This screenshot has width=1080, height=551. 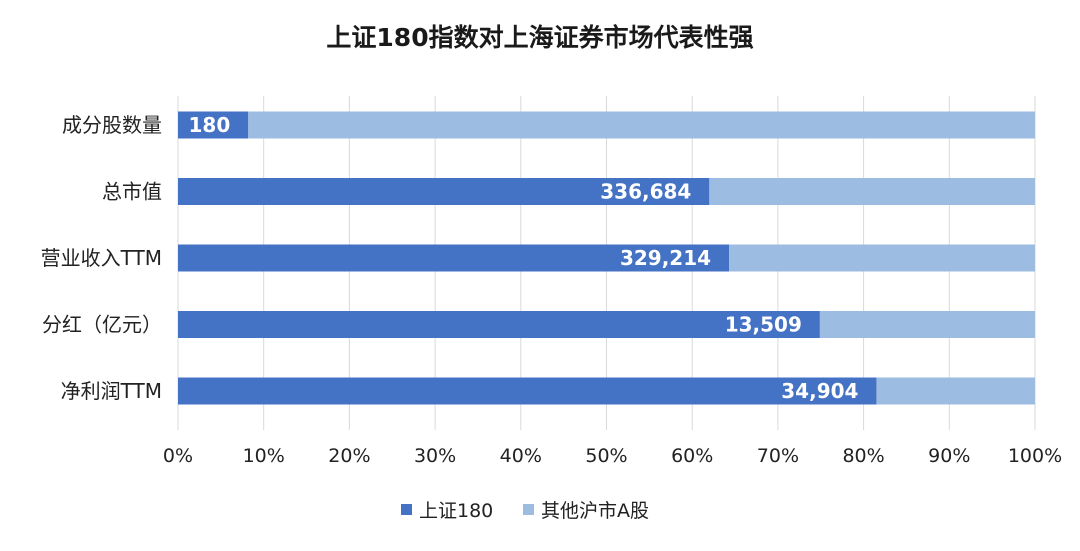 I want to click on data-label: 180, so click(x=210, y=125).